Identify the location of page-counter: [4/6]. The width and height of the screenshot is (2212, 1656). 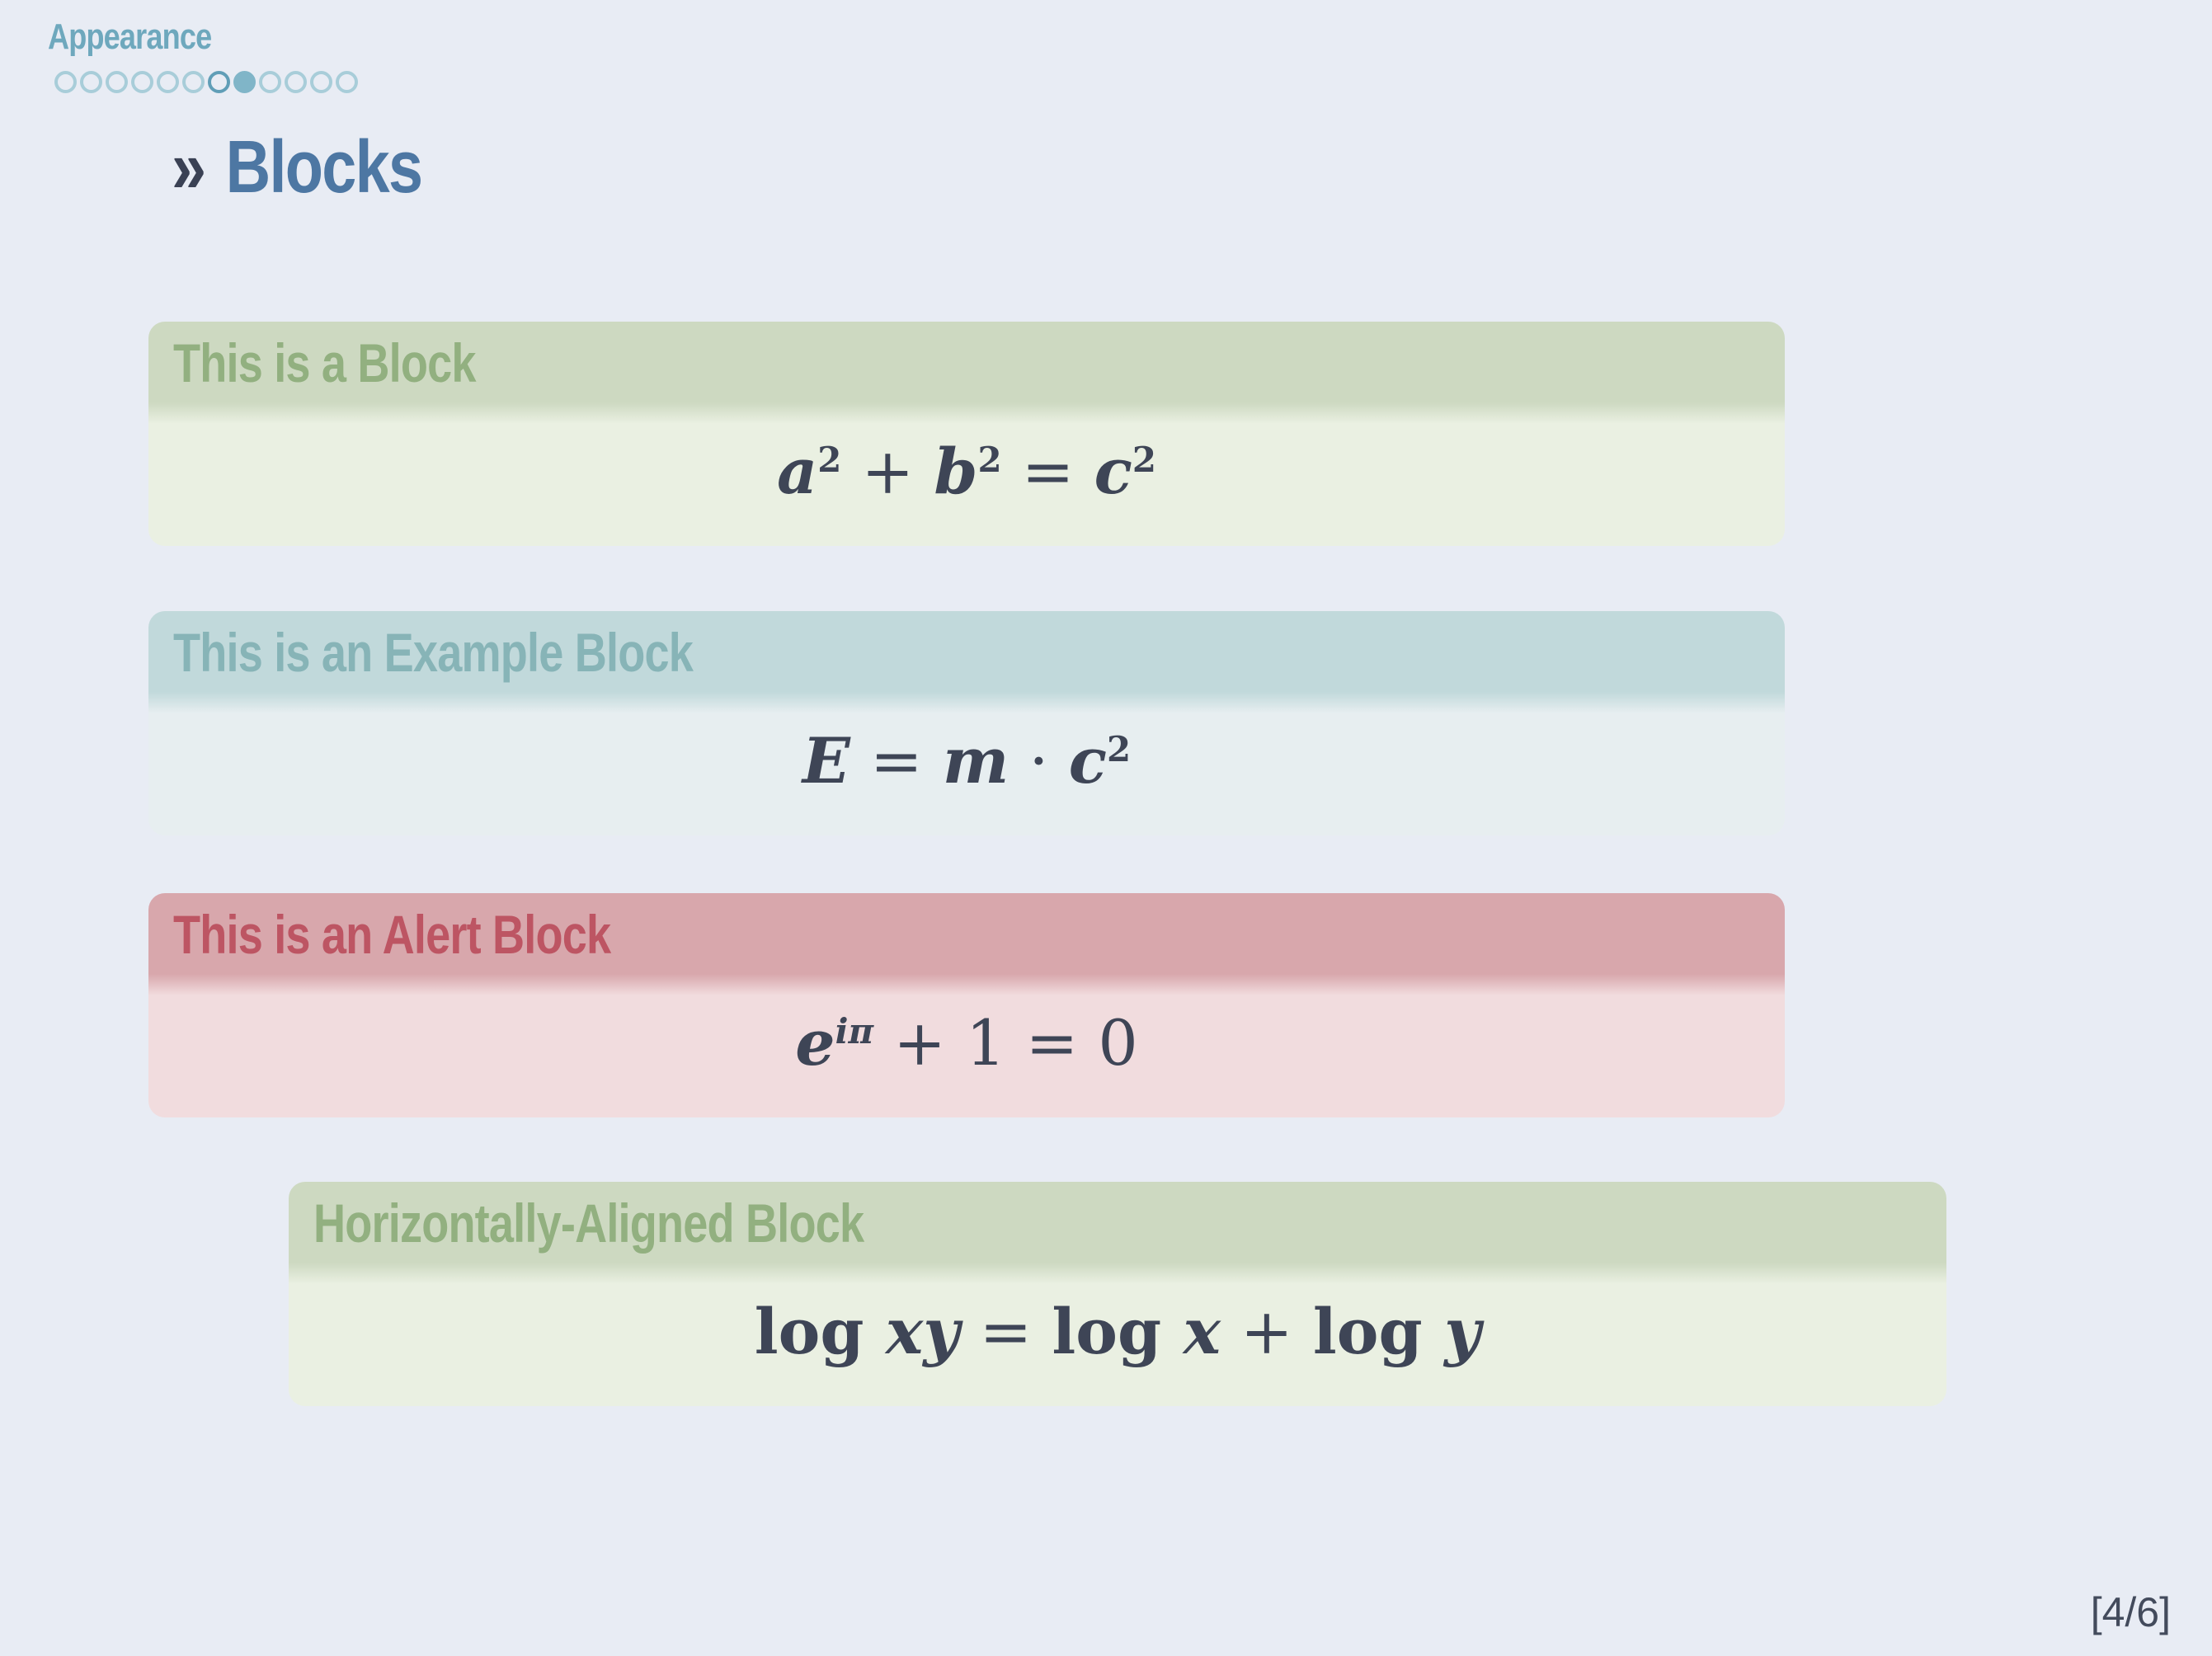
(2130, 1612).